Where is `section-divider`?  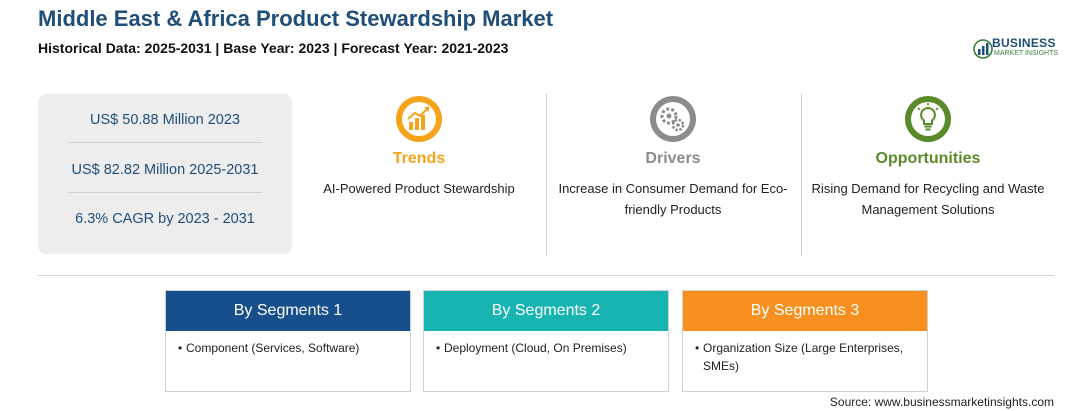 section-divider is located at coordinates (546, 275).